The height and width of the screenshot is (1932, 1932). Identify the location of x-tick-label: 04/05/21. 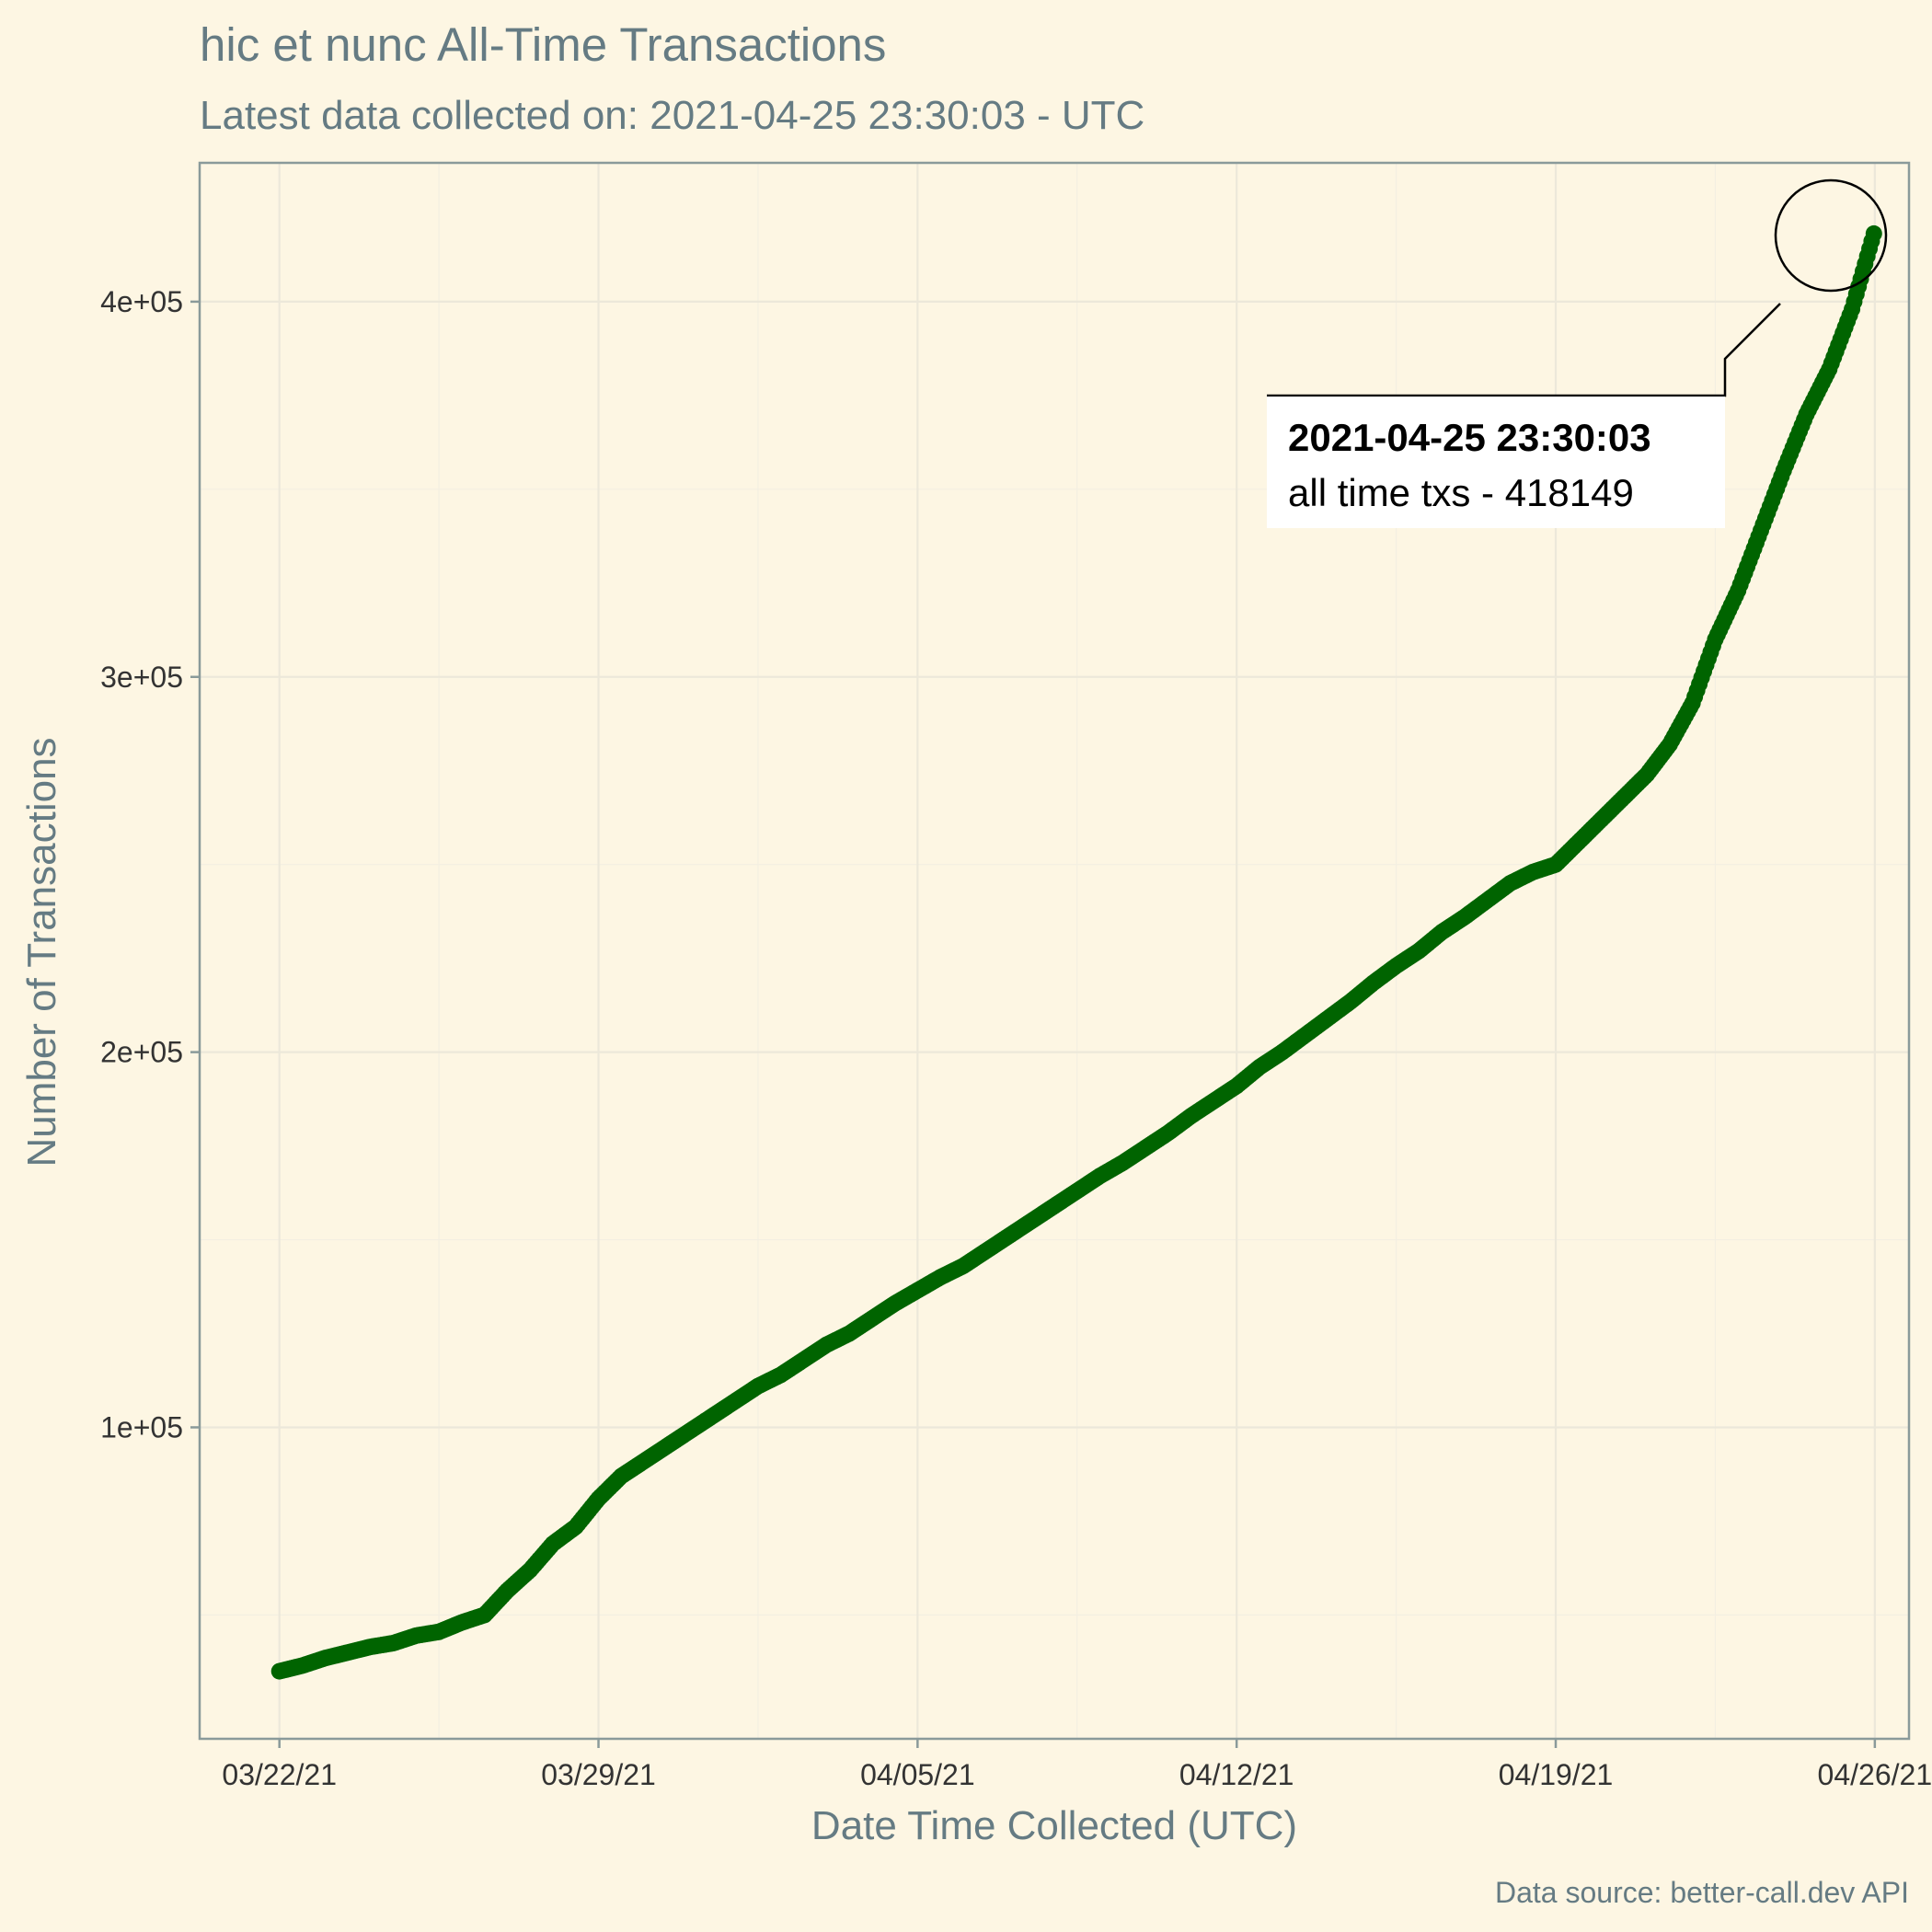
(917, 1774).